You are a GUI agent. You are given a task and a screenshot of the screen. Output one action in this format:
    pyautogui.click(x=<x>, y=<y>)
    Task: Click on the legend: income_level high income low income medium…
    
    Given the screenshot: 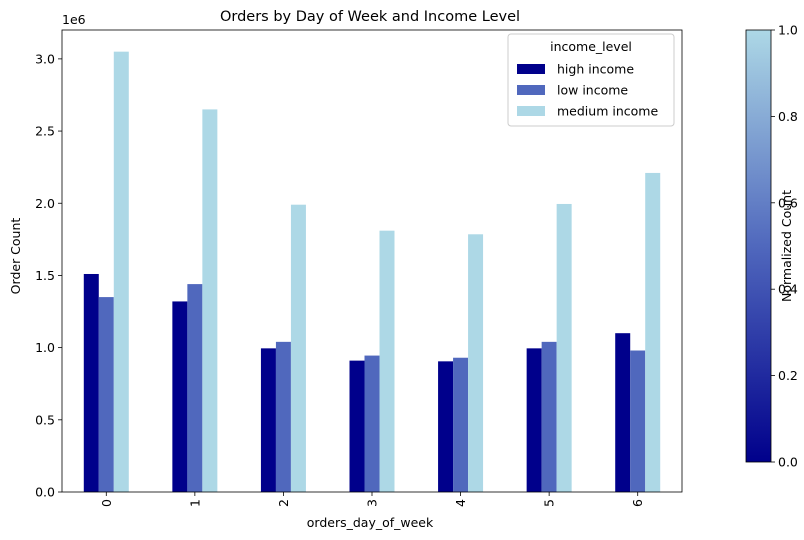 What is the action you would take?
    pyautogui.click(x=591, y=80)
    